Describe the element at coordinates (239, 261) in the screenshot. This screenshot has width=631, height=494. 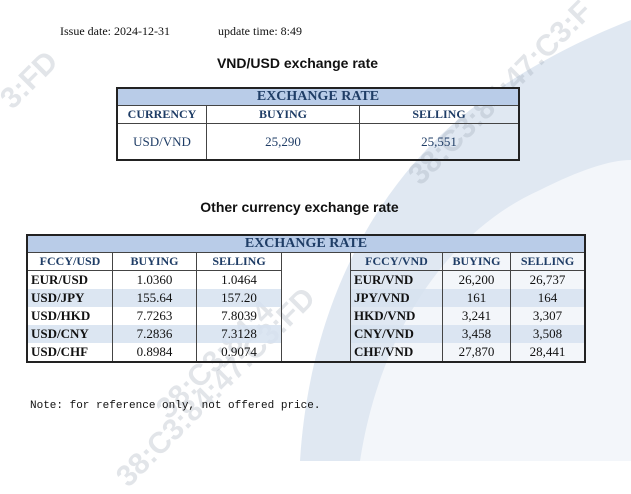
I see `col-left-selling: SELLING` at that location.